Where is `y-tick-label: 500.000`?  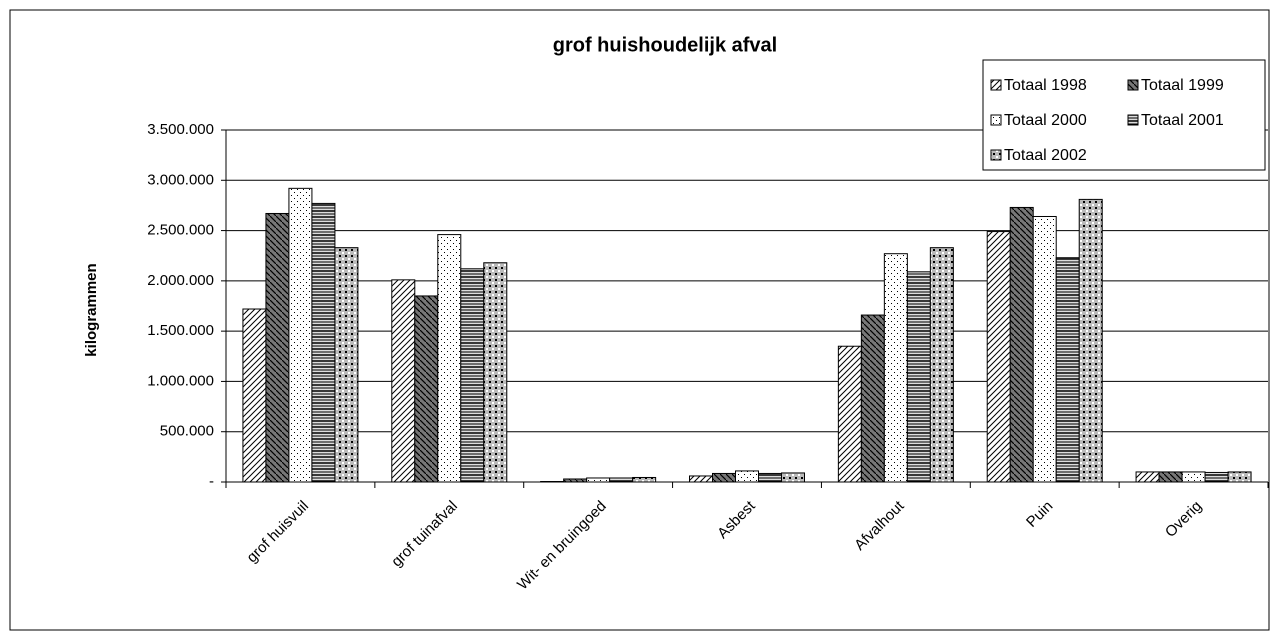 y-tick-label: 500.000 is located at coordinates (187, 431).